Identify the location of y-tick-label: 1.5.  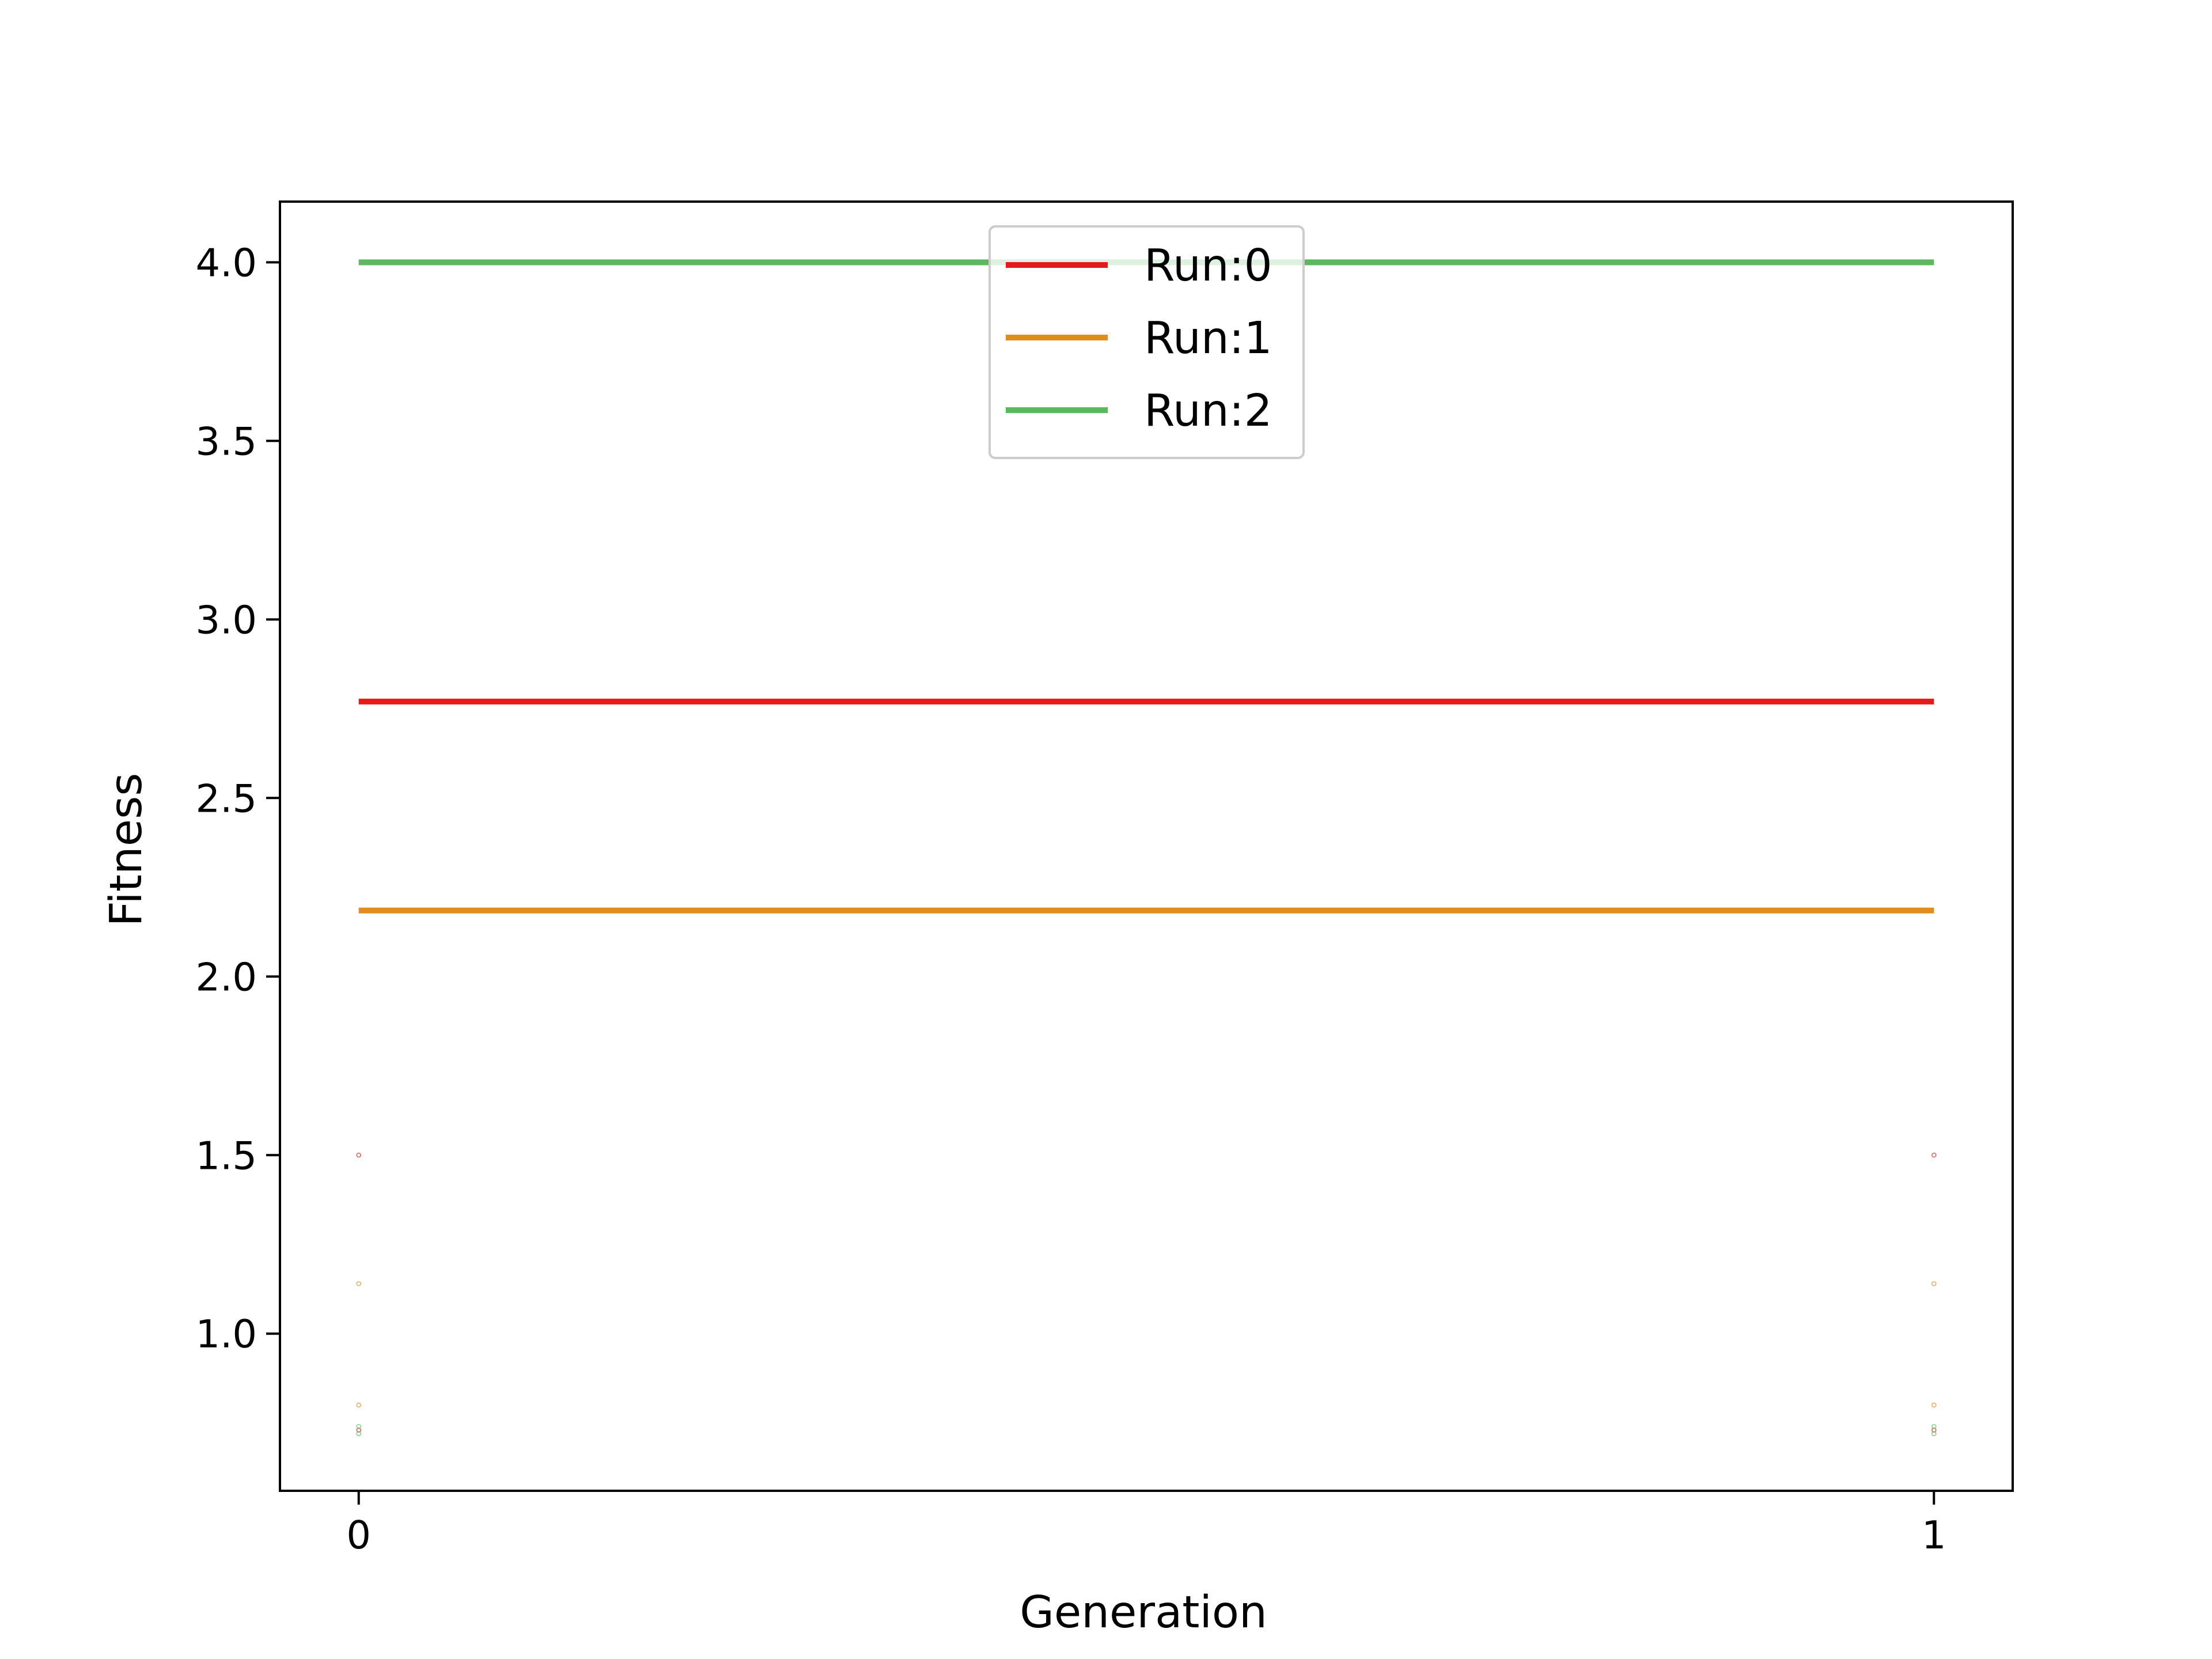
(226, 1155).